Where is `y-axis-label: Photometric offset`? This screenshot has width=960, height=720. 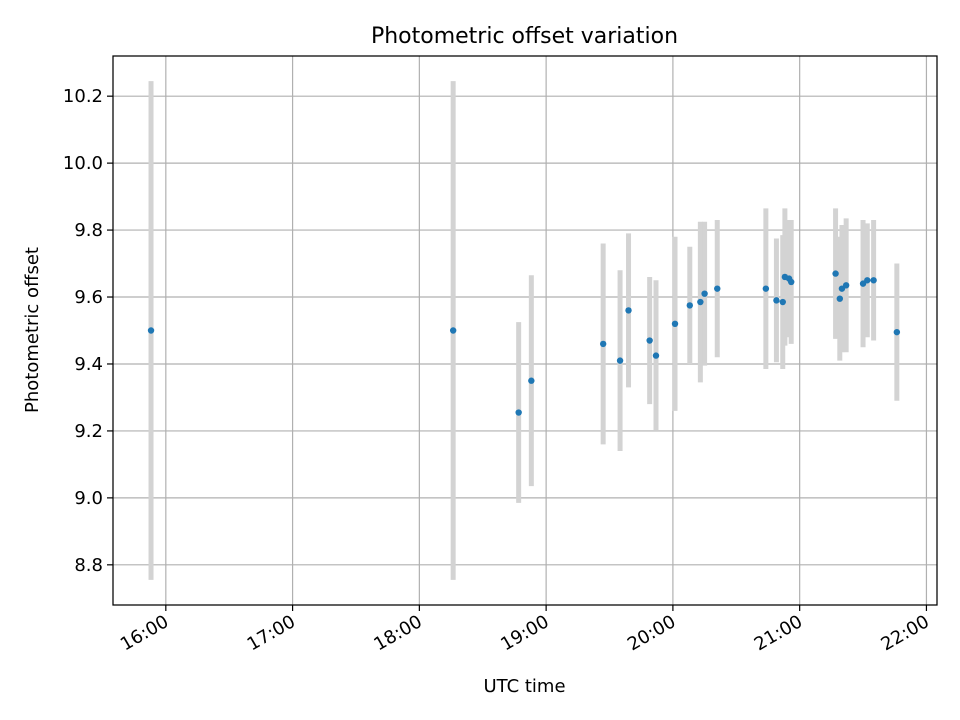 y-axis-label: Photometric offset is located at coordinates (32, 330).